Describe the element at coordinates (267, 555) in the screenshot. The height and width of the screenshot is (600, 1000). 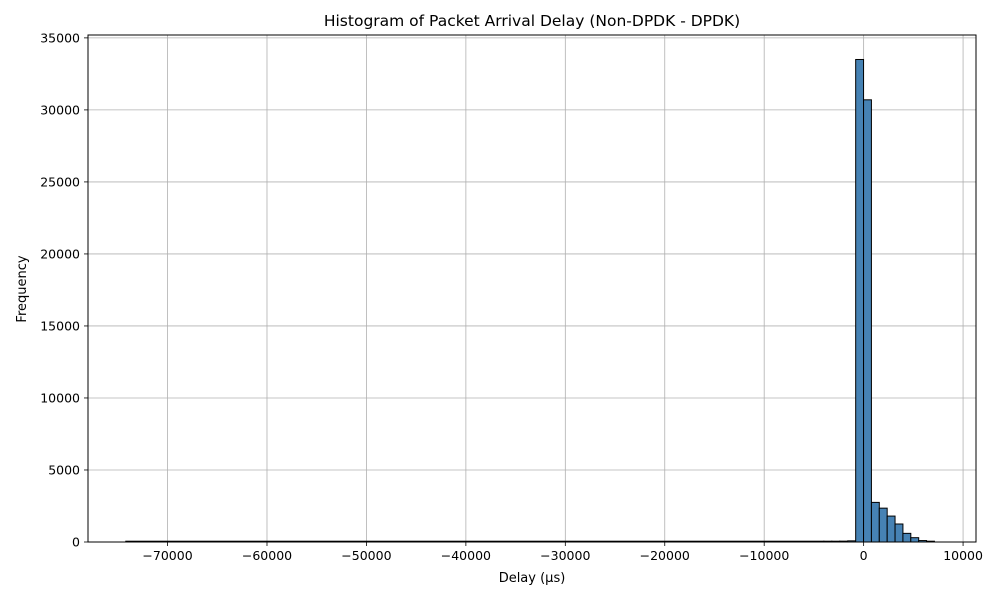
I see `x-tick-label: −60000` at that location.